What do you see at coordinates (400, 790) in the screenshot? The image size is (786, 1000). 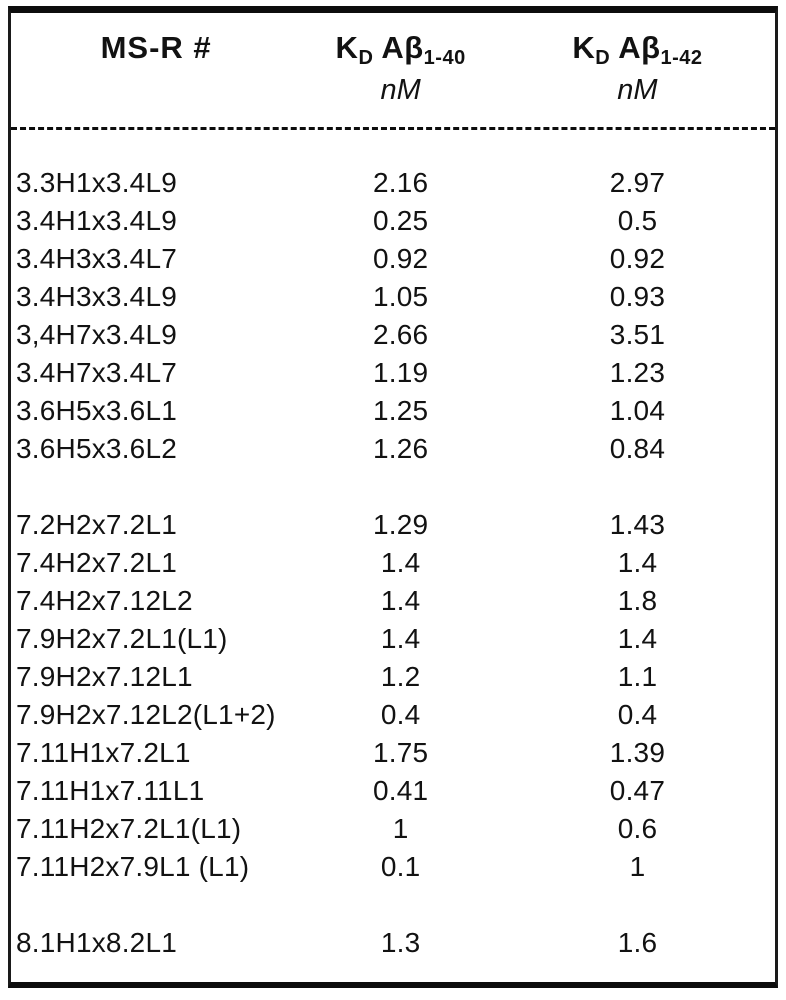 I see `kd-ab1-40-value: 0.41` at bounding box center [400, 790].